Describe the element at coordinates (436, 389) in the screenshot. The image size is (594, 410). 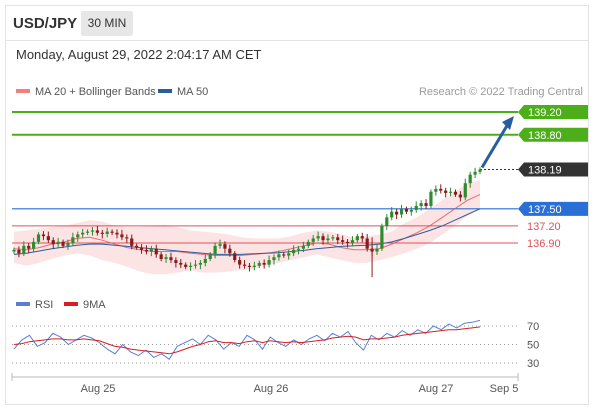
I see `x-tick-label: Aug 27` at that location.